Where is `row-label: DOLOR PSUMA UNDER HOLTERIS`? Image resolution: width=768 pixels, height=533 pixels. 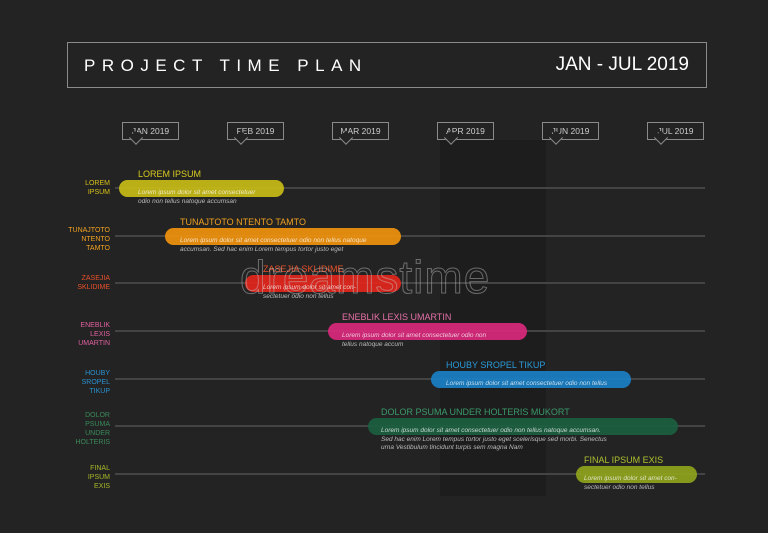 row-label: DOLOR PSUMA UNDER HOLTERIS is located at coordinates (80, 429).